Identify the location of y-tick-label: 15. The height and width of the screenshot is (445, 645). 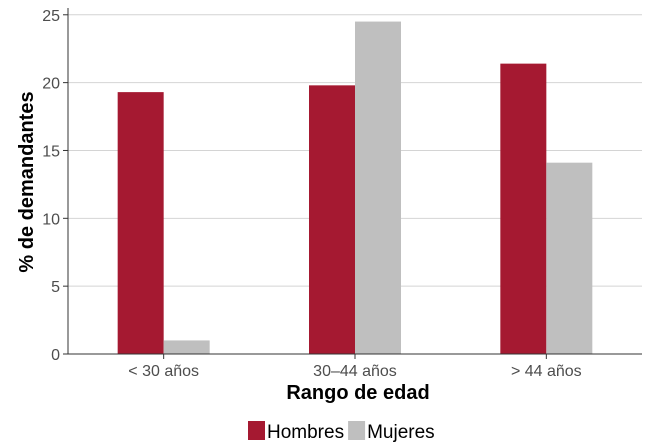
(51, 151).